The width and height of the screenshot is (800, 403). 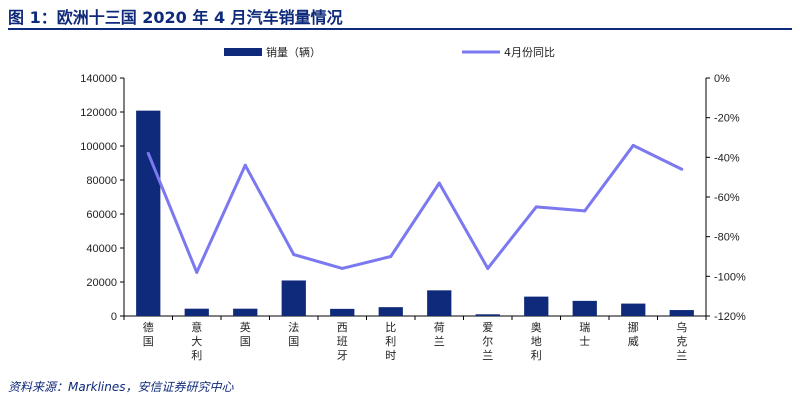 What do you see at coordinates (98, 147) in the screenshot?
I see `left-tick-label: 100000` at bounding box center [98, 147].